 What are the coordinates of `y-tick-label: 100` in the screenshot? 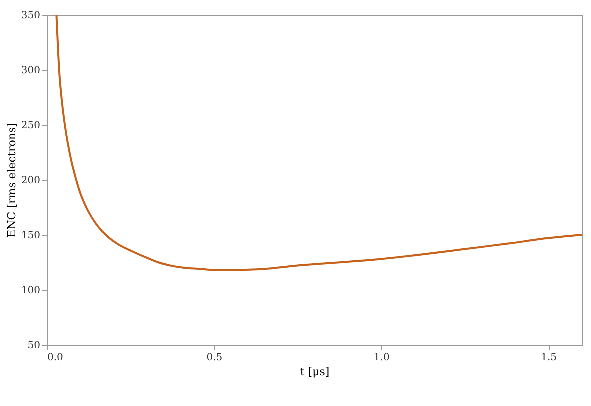 It's located at (30, 291).